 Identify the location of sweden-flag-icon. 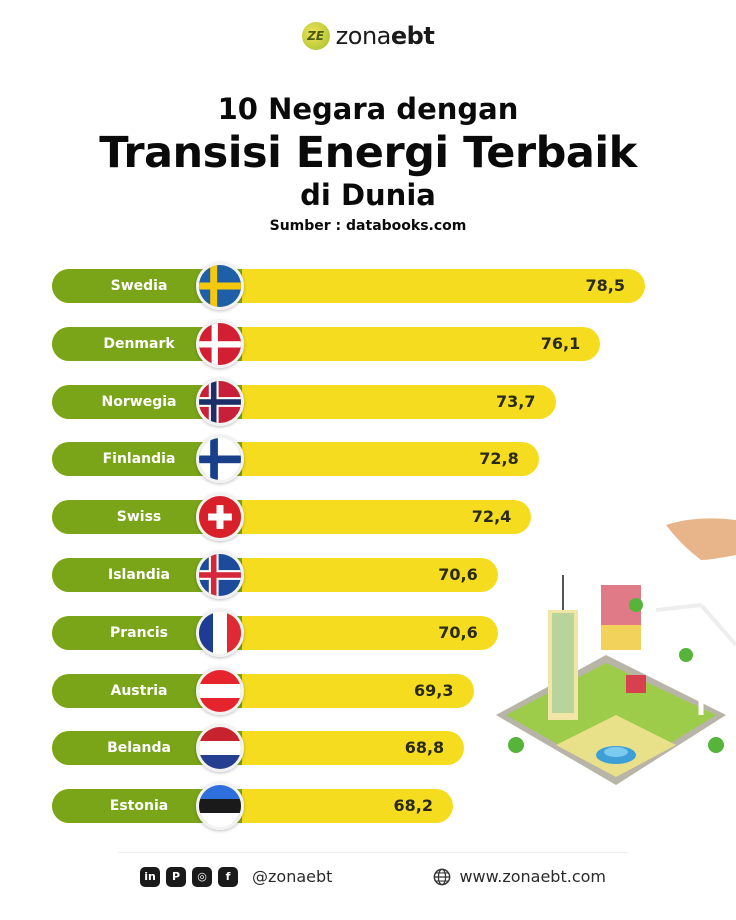
(220, 286).